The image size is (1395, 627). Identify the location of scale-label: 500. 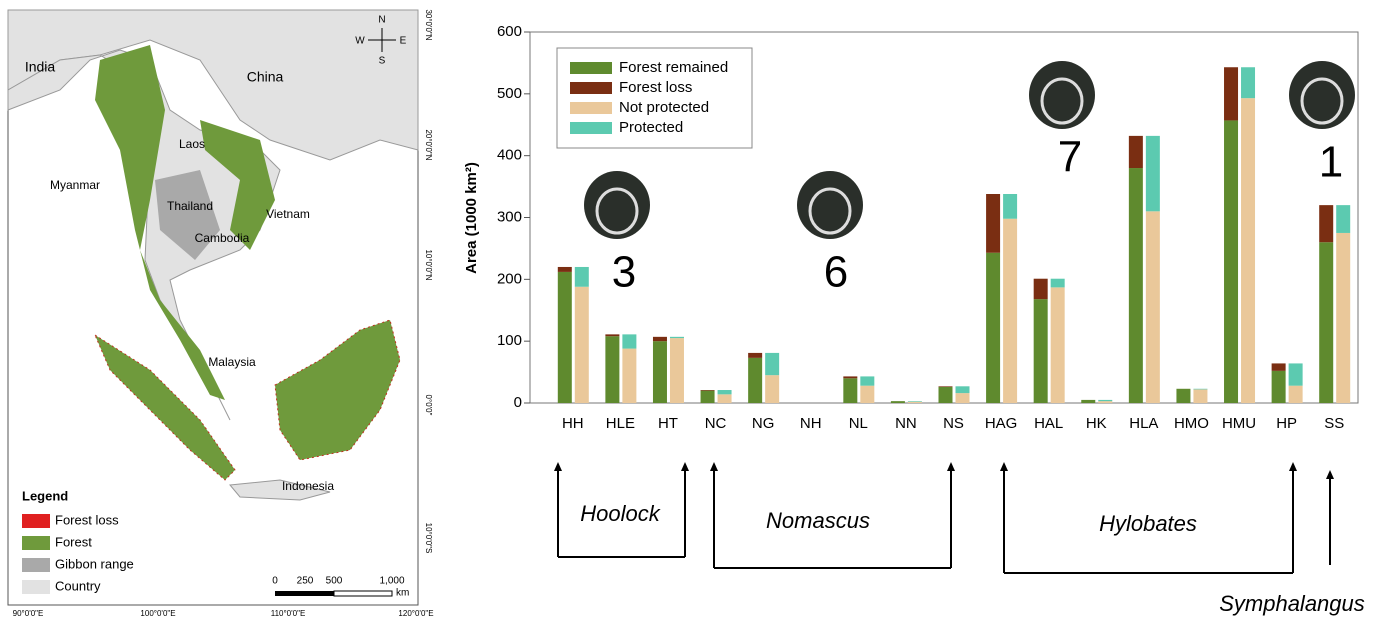
(334, 581).